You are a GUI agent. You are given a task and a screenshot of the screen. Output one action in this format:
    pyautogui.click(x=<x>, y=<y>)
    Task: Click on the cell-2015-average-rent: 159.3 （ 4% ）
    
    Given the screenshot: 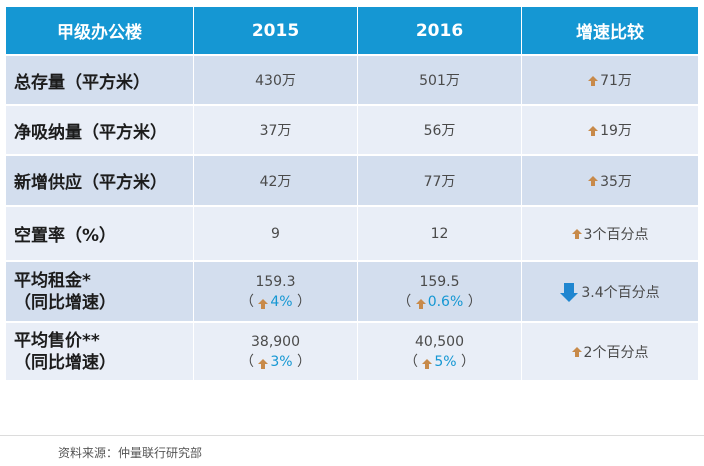 What is the action you would take?
    pyautogui.click(x=276, y=292)
    